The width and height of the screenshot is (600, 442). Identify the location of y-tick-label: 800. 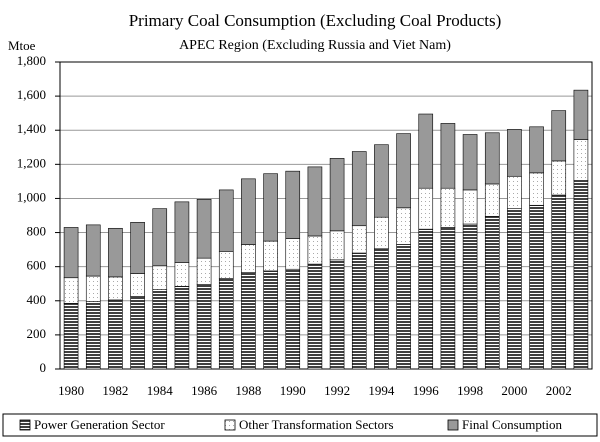
(37, 231).